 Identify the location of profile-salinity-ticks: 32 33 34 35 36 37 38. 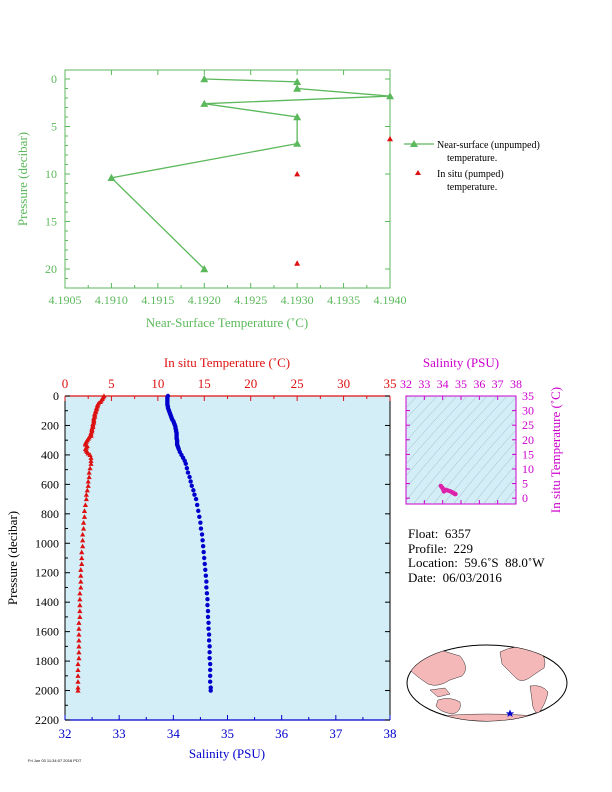
(228, 728).